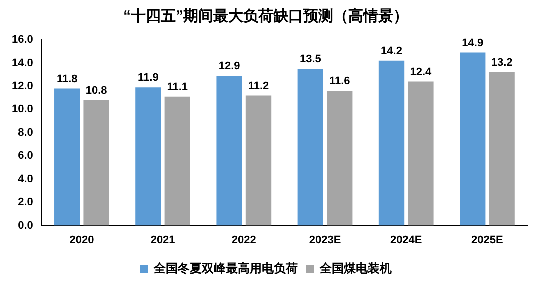 The height and width of the screenshot is (285, 548). Describe the element at coordinates (23, 40) in the screenshot. I see `y-tick-label: 16.0` at that location.